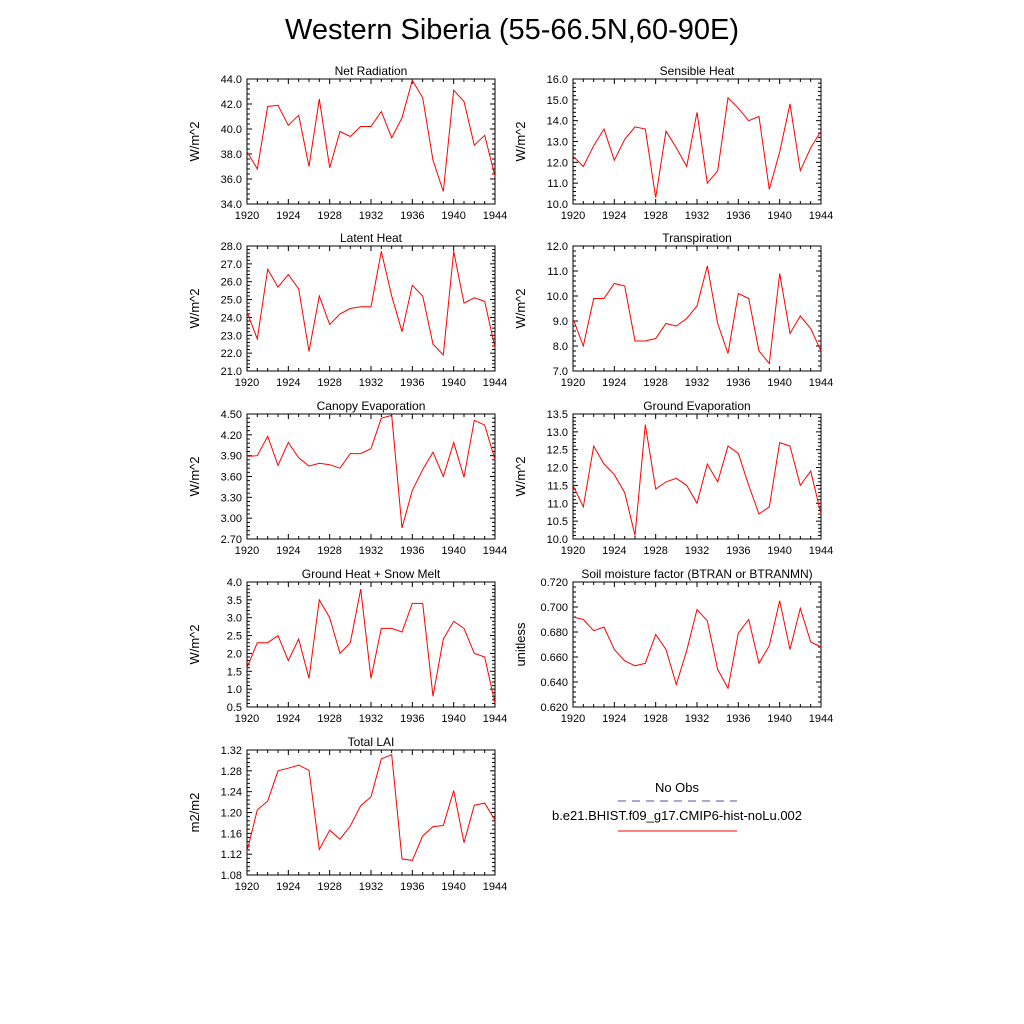  I want to click on series-line-sensible-heat, so click(697, 147).